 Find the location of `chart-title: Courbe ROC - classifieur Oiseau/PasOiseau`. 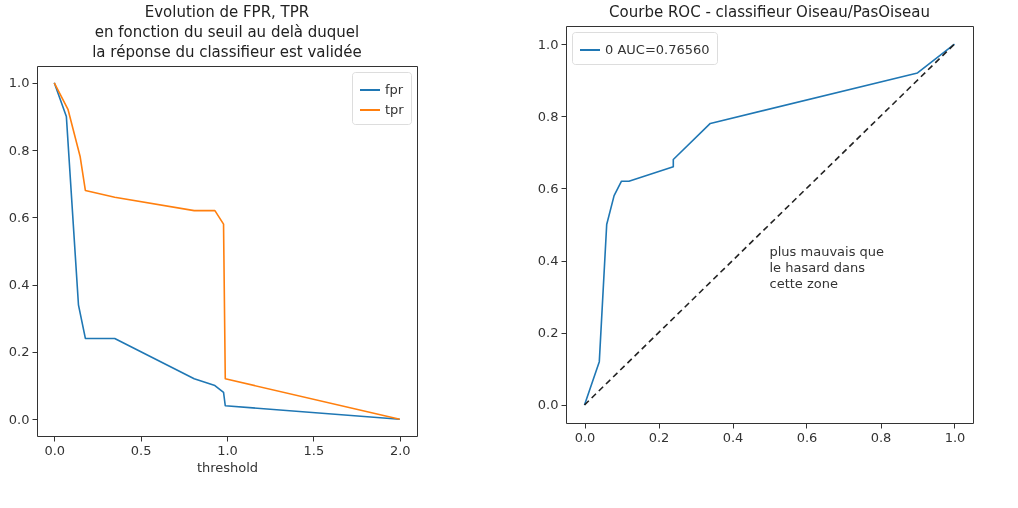

chart-title: Courbe ROC - classifieur Oiseau/PasOiseau is located at coordinates (769, 12).